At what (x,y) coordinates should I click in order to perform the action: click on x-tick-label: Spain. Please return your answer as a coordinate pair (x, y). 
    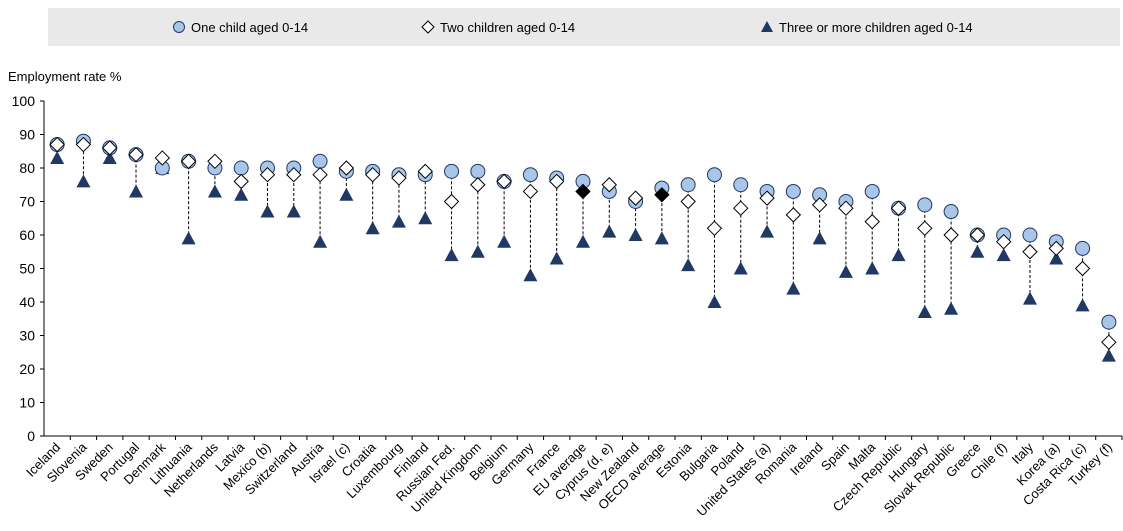
    Looking at the image, I should click on (835, 457).